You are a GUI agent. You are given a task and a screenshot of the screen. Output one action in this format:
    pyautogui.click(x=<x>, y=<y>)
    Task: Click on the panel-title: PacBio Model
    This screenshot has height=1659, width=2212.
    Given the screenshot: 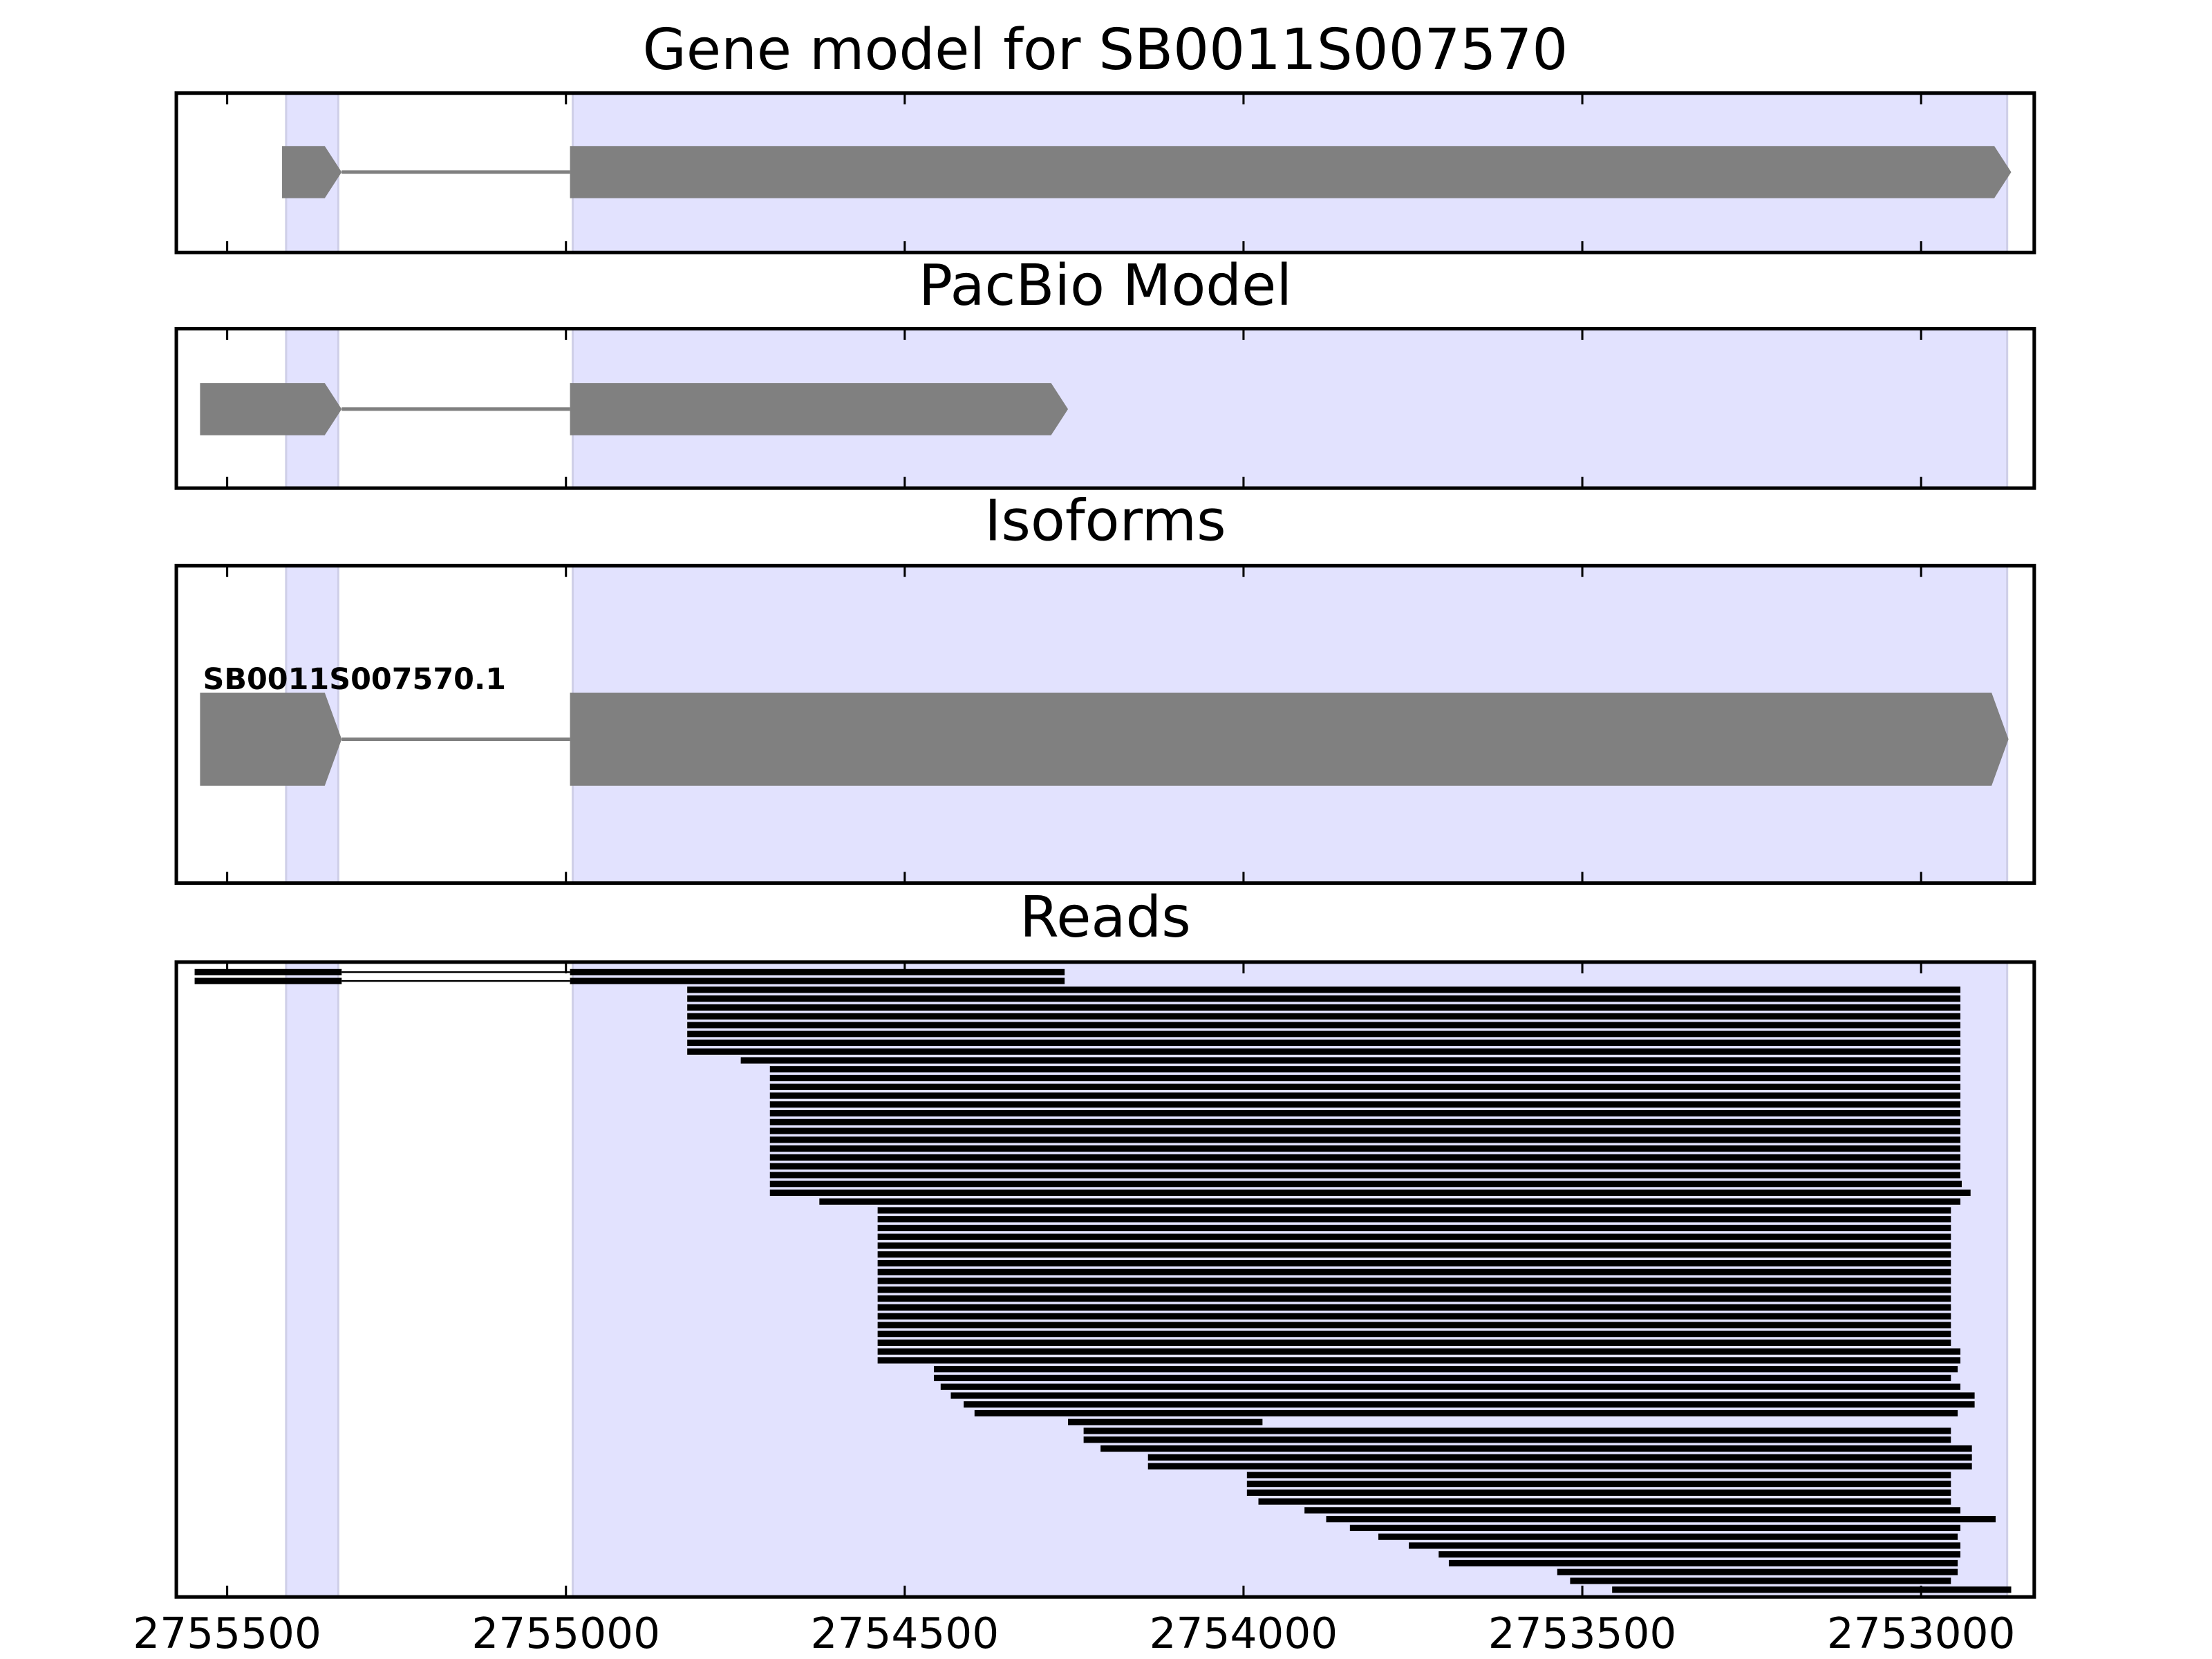 What is the action you would take?
    pyautogui.click(x=1105, y=286)
    